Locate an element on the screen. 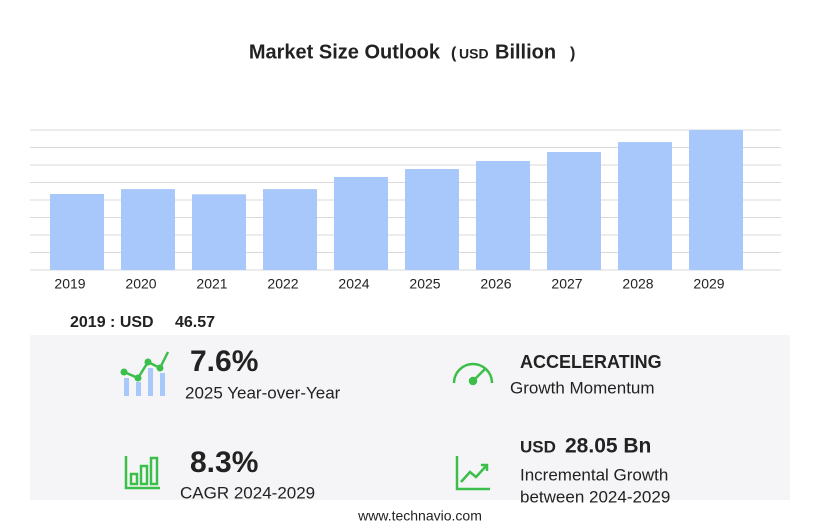 The height and width of the screenshot is (528, 816). chart-title: Market Size Outlook ( USD Billion ) is located at coordinates (412, 52).